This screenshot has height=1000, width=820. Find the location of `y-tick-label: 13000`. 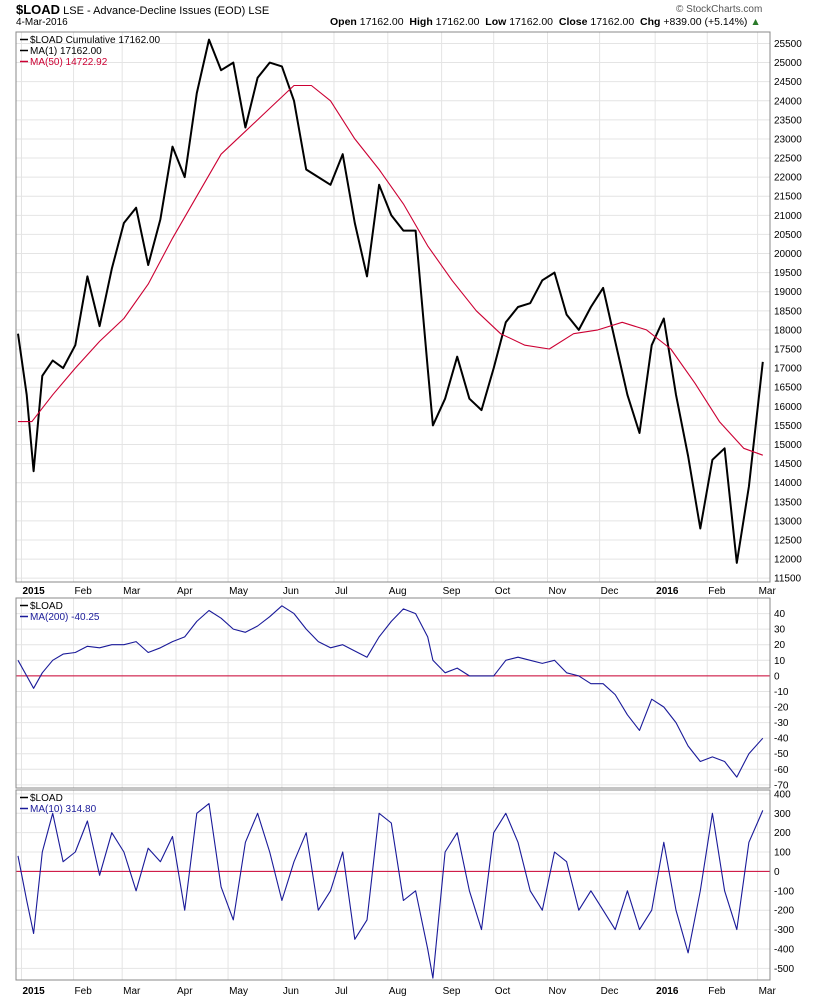

y-tick-label: 13000 is located at coordinates (788, 521).